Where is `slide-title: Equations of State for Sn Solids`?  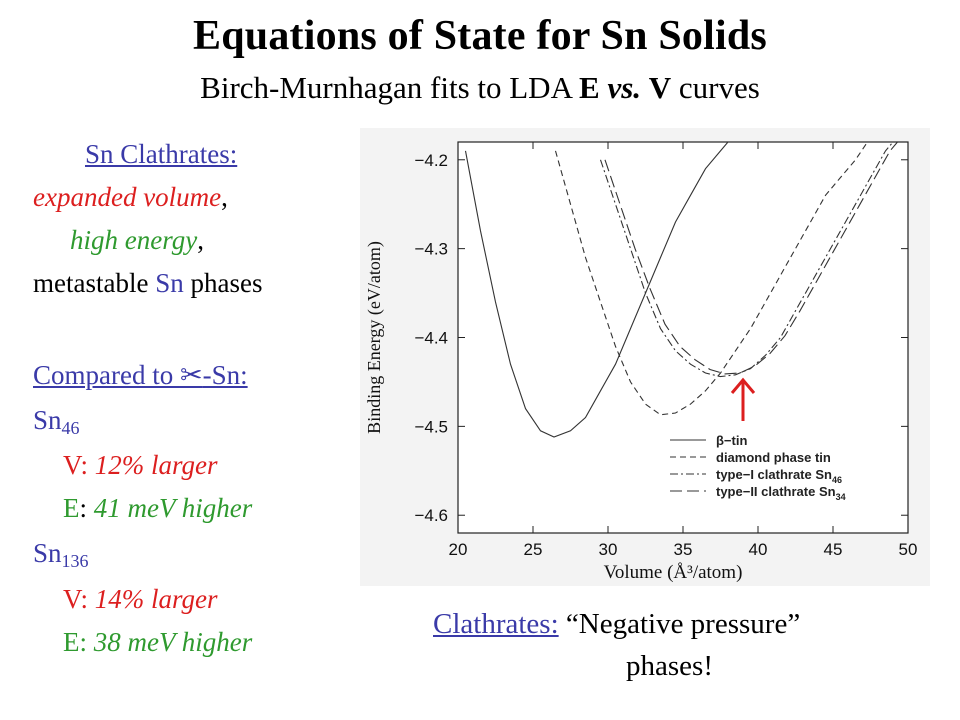 slide-title: Equations of State for Sn Solids is located at coordinates (480, 36).